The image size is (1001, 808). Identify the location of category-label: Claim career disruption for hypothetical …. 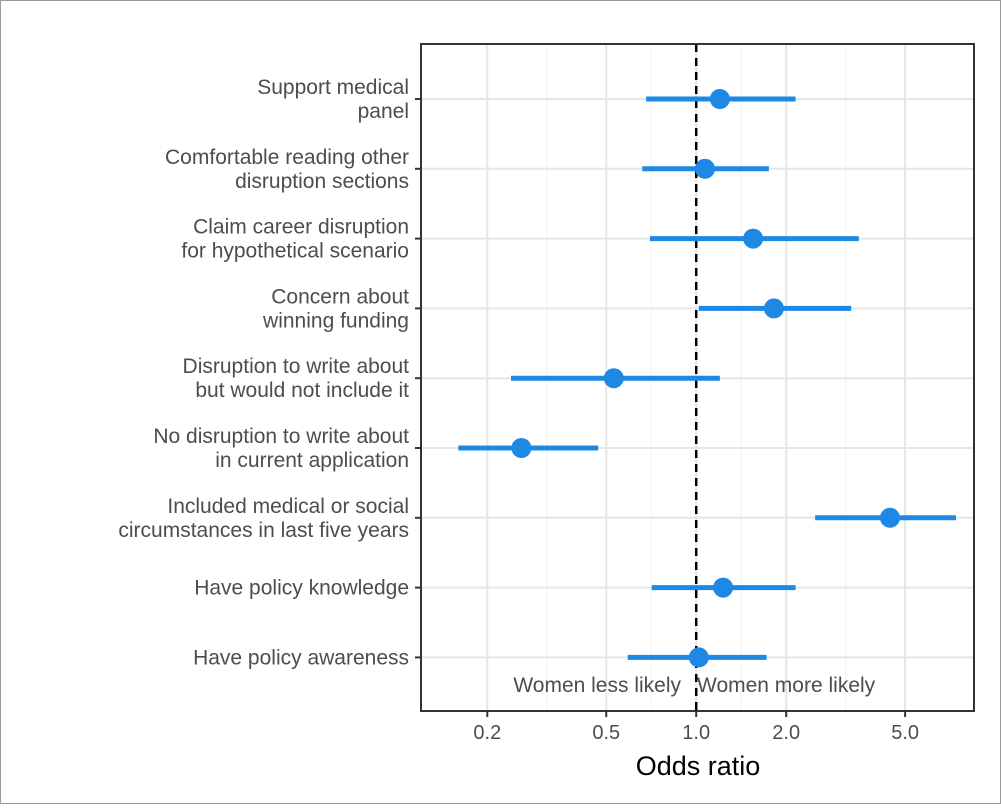
(295, 239).